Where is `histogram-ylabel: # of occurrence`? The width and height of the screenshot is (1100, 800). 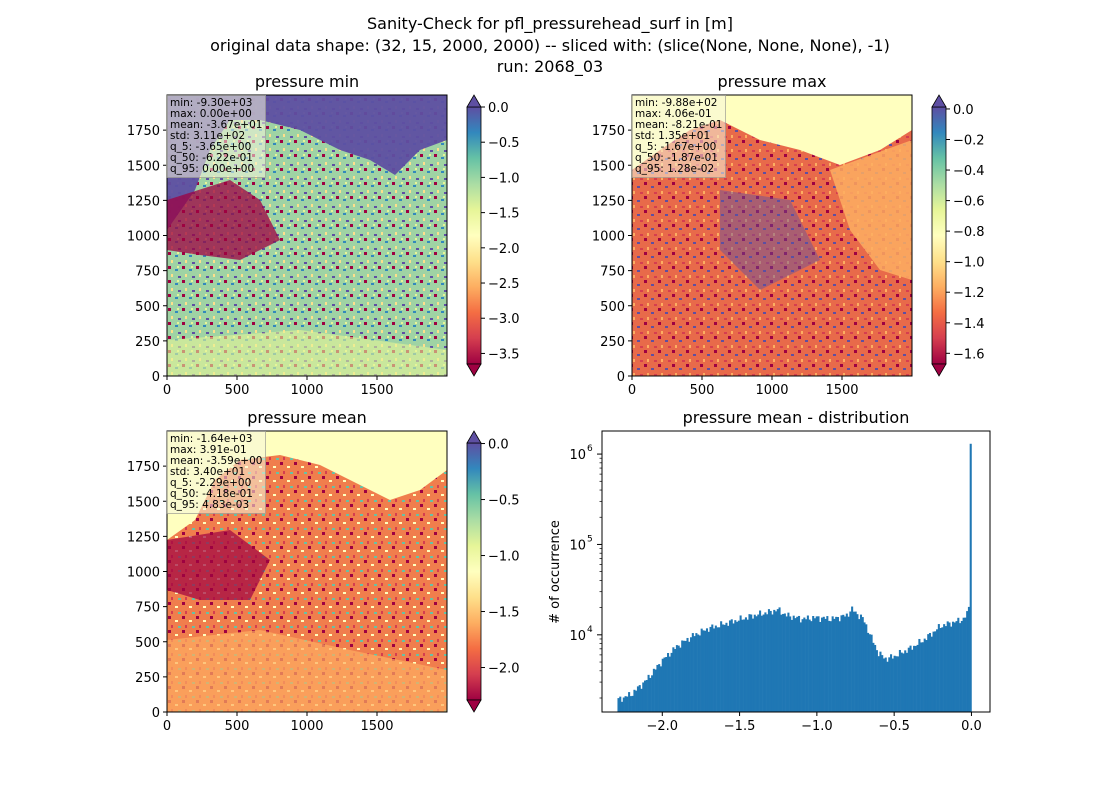
histogram-ylabel: # of occurrence is located at coordinates (555, 572).